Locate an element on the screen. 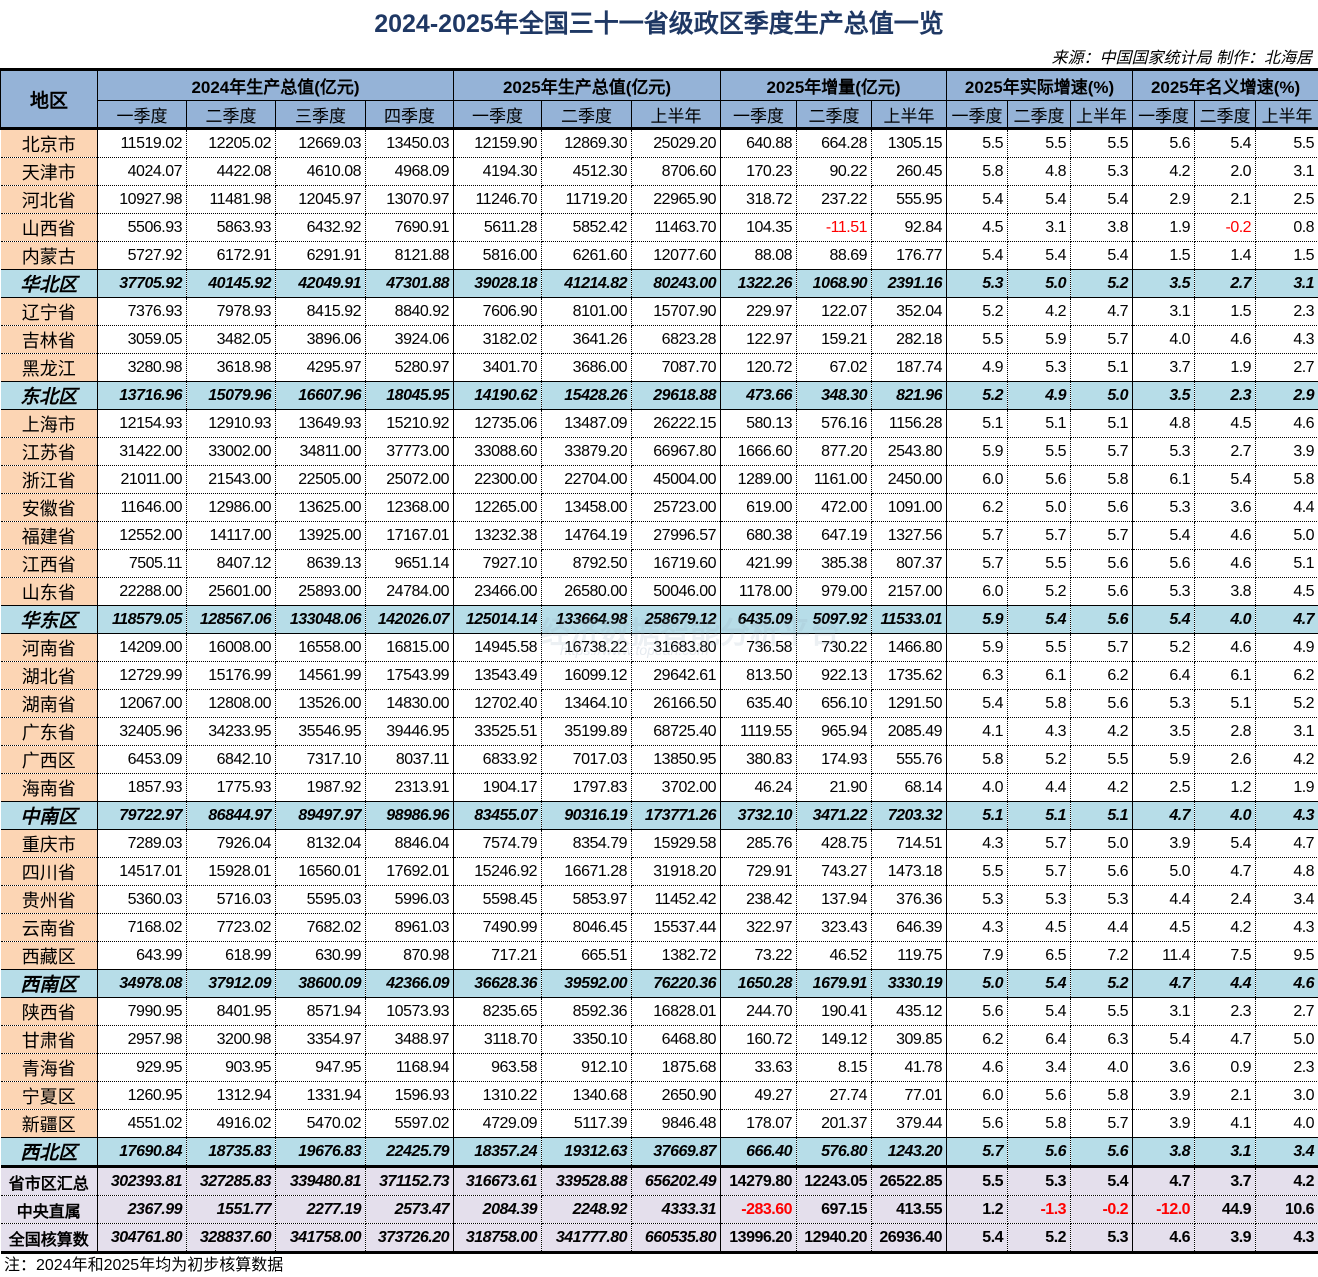  group-header: 2025年增量(亿元) is located at coordinates (834, 84).